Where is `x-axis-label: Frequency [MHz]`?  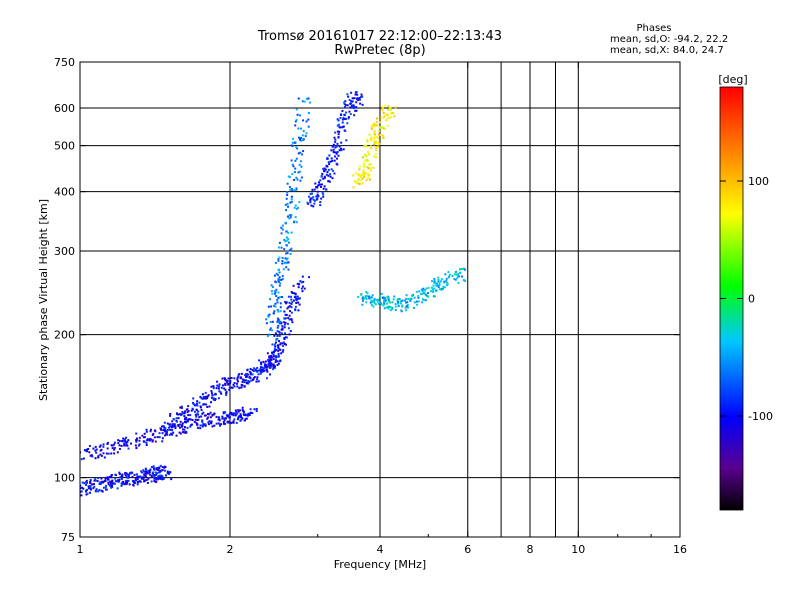 x-axis-label: Frequency [MHz] is located at coordinates (380, 564).